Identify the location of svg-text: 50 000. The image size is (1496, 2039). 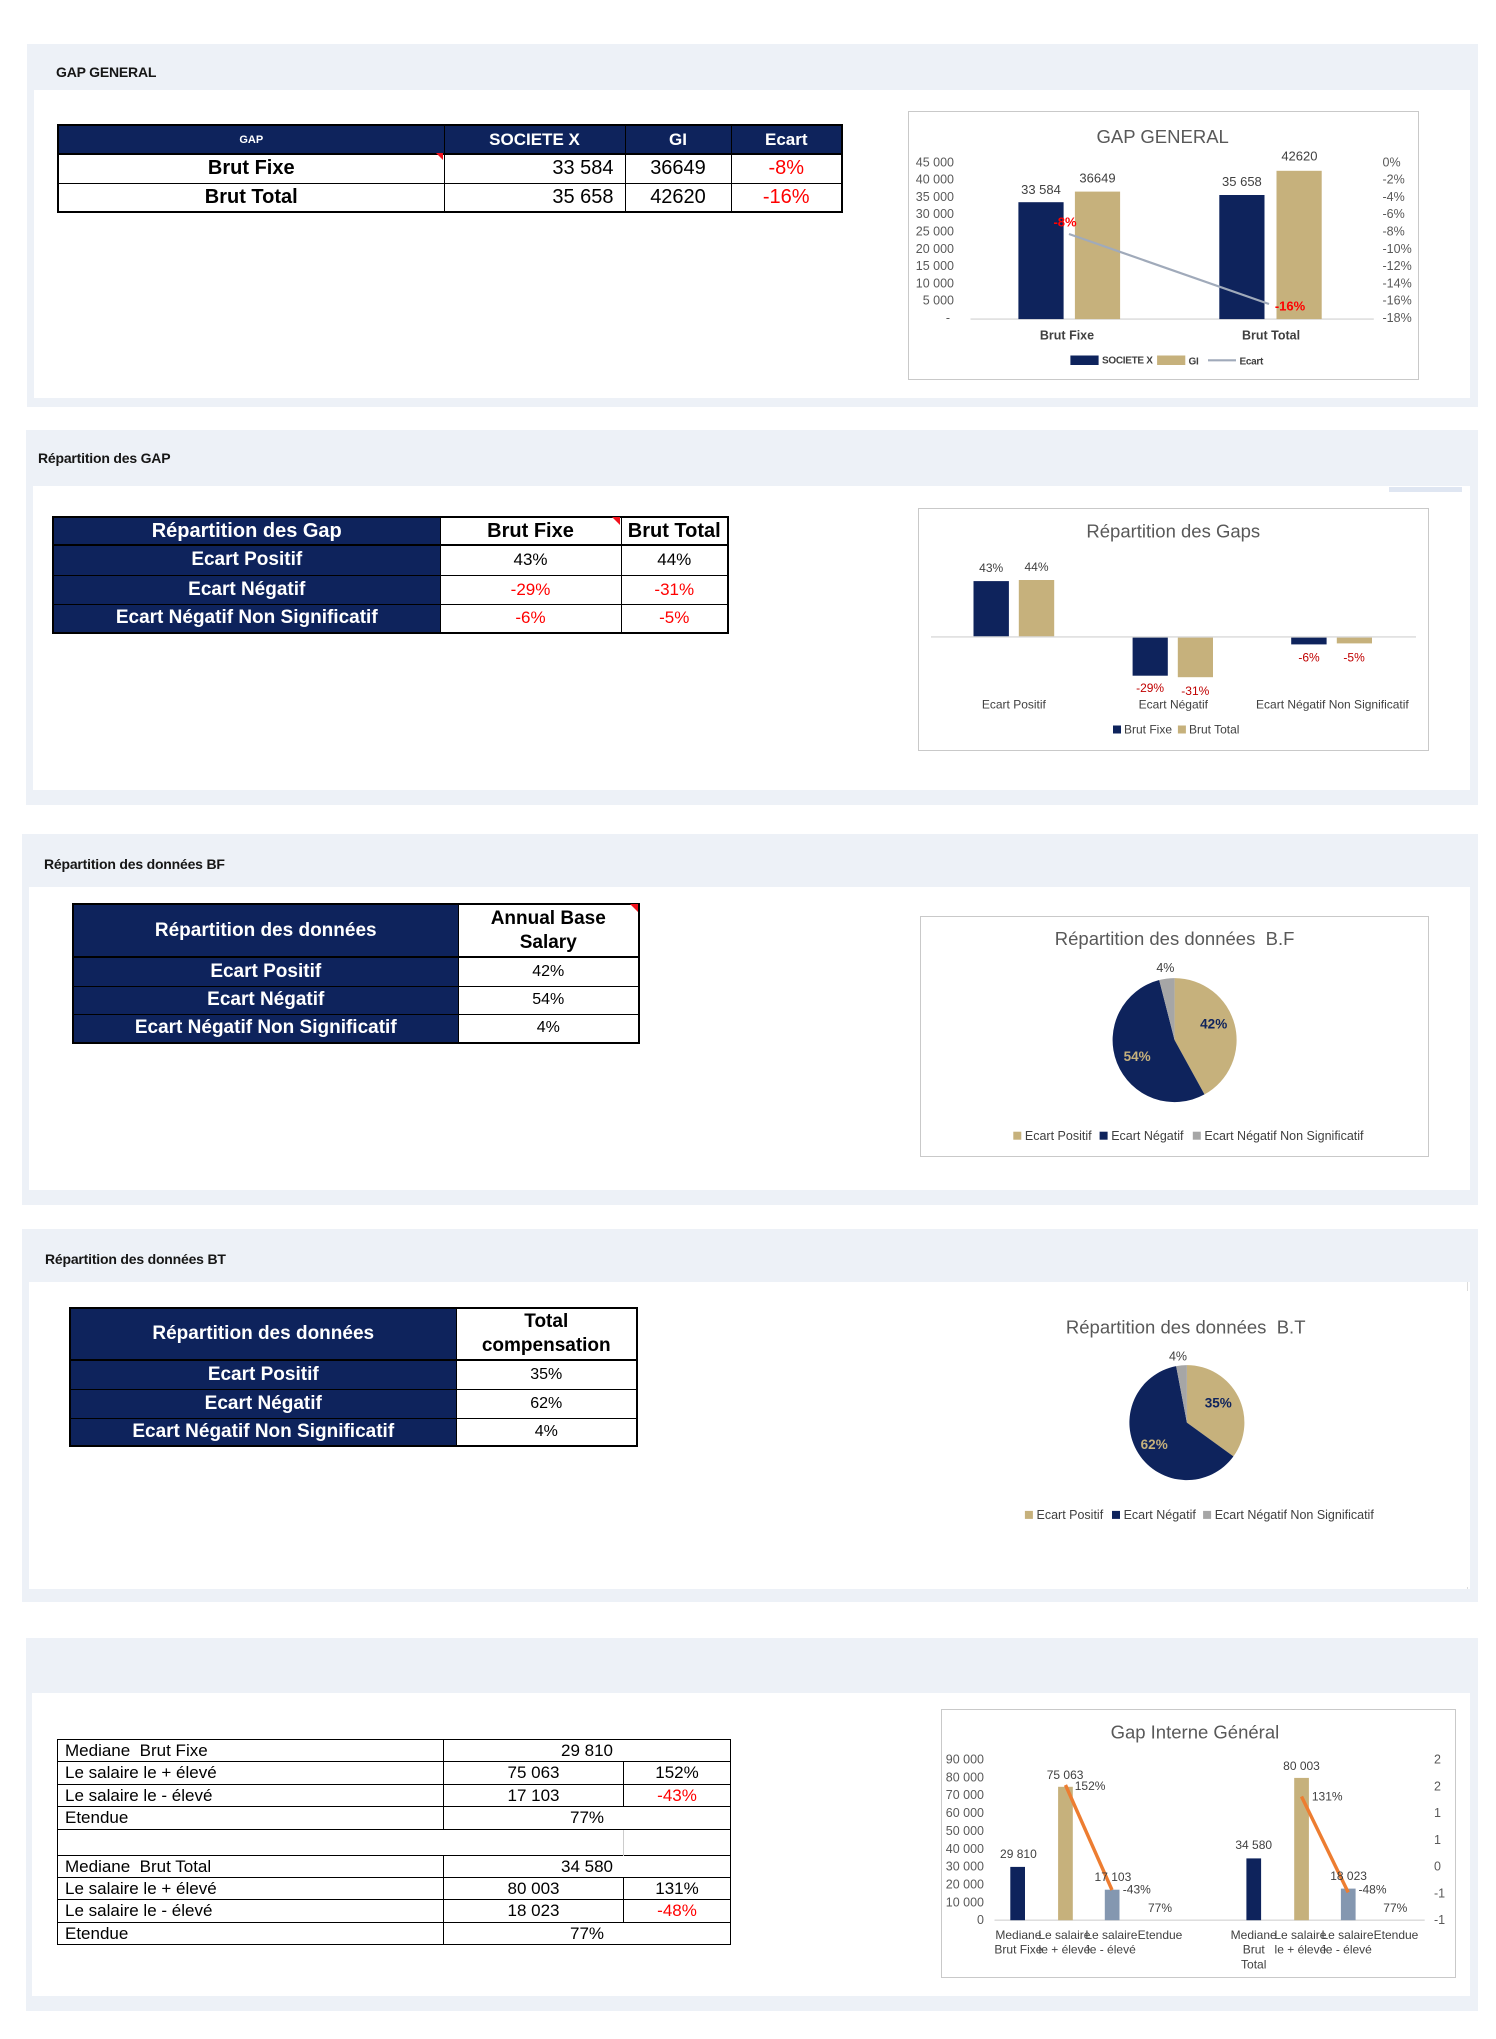
(965, 1831).